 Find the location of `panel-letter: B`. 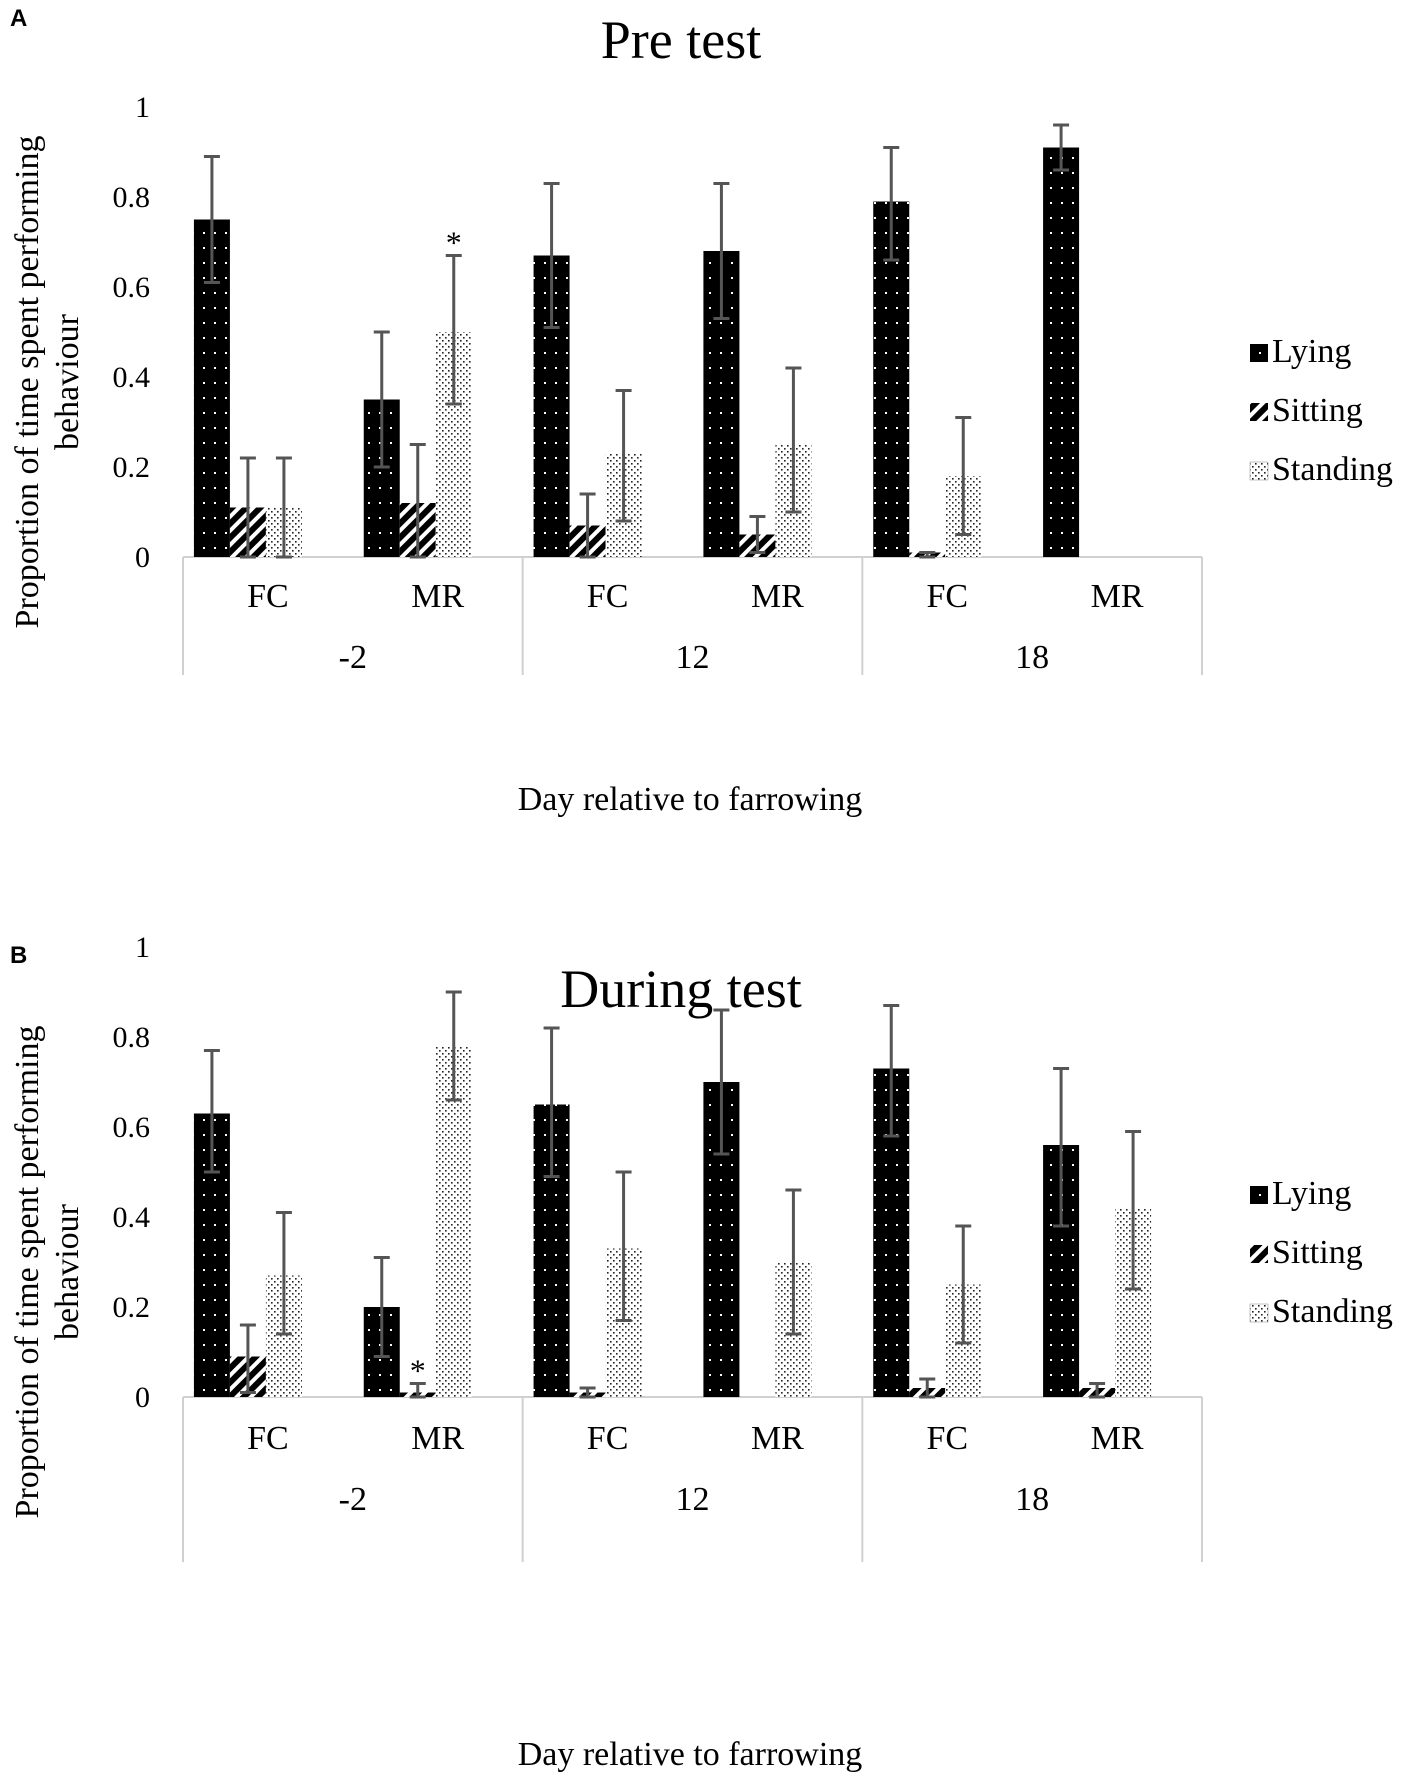

panel-letter: B is located at coordinates (18, 955).